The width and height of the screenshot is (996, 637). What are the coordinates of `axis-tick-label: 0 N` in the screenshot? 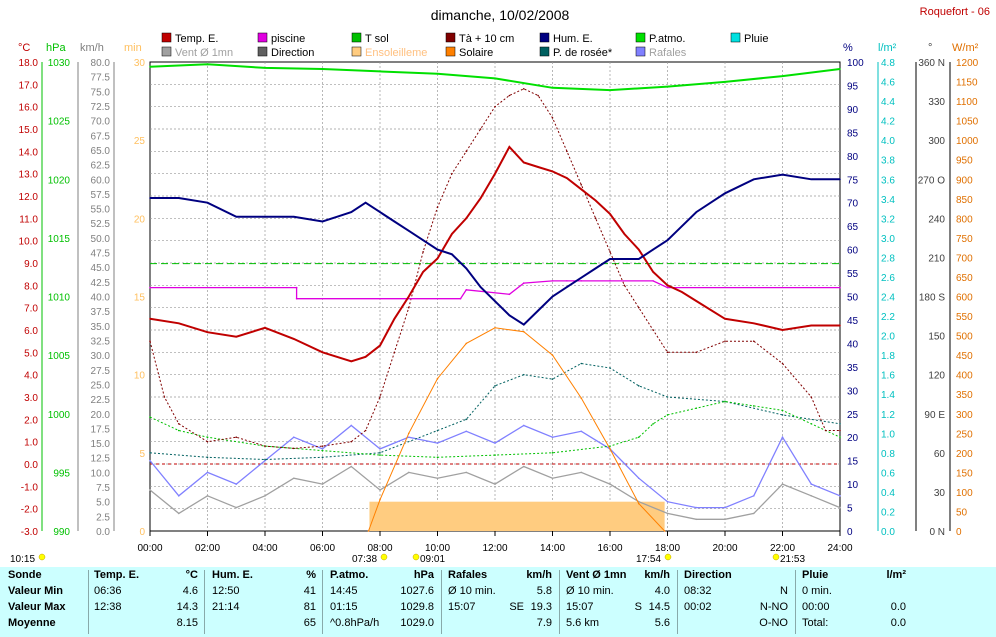 It's located at (937, 532).